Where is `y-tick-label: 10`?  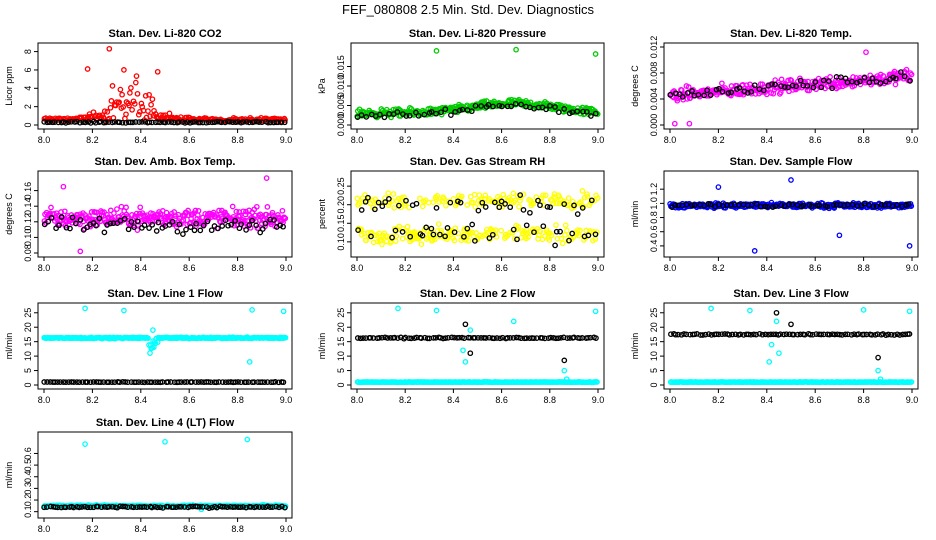
y-tick-label: 10 is located at coordinates (28, 356).